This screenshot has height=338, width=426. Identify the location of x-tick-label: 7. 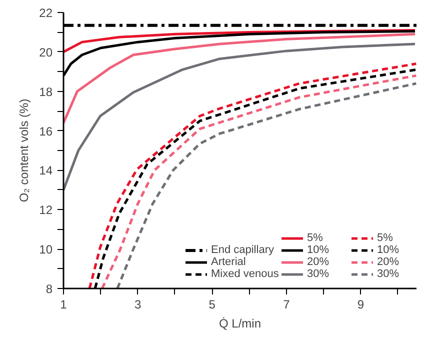
(286, 305).